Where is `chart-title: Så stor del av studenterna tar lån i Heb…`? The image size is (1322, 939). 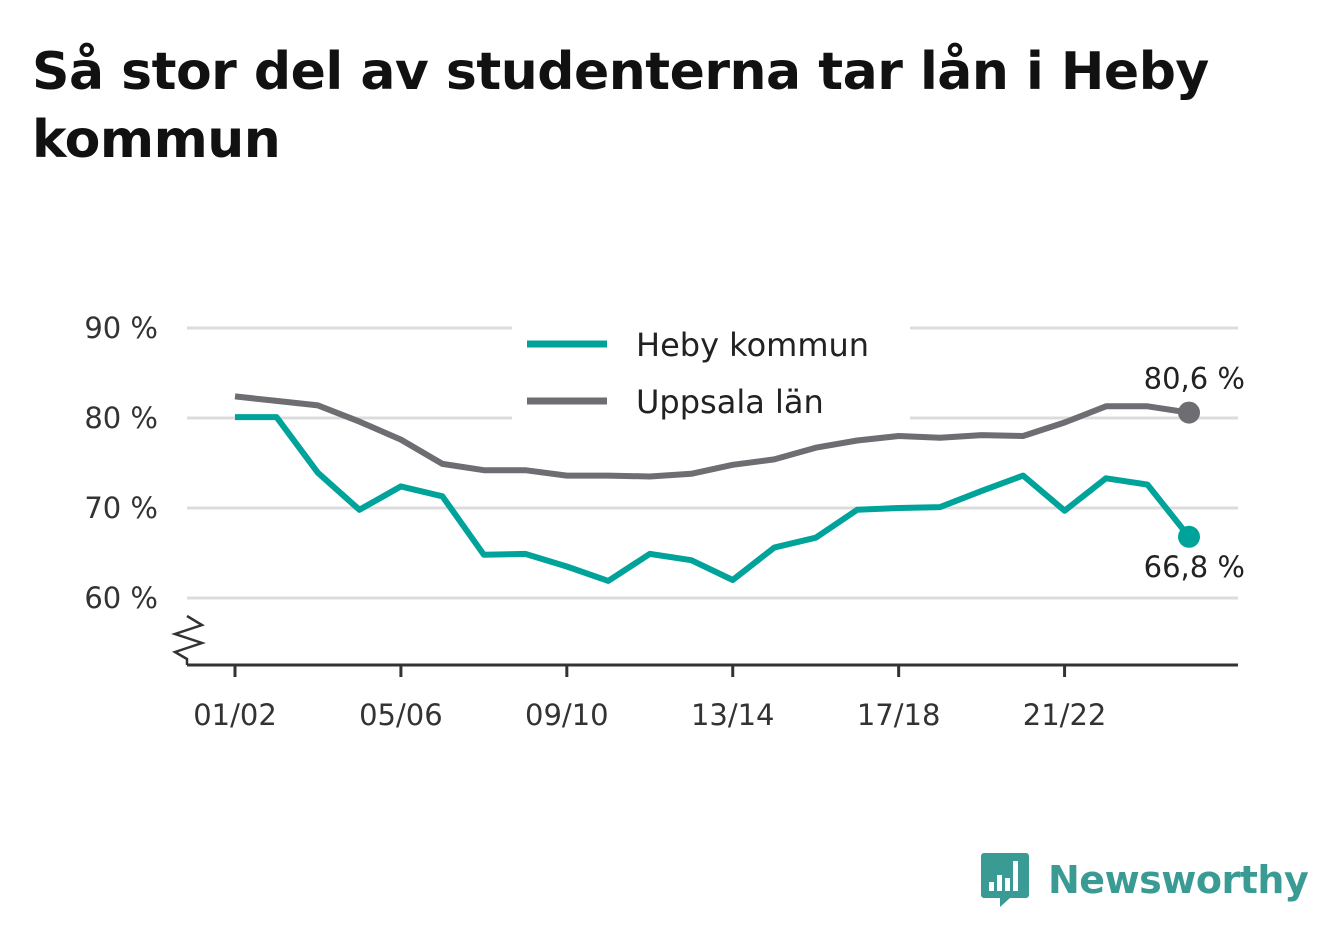
chart-title: Så stor del av studenterna tar lån i Heb… is located at coordinates (620, 106).